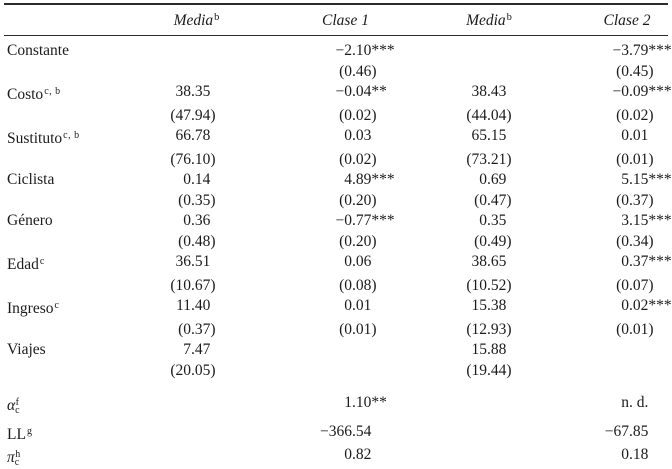 The width and height of the screenshot is (672, 469). Describe the element at coordinates (489, 91) in the screenshot. I see `number: 38.43` at that location.